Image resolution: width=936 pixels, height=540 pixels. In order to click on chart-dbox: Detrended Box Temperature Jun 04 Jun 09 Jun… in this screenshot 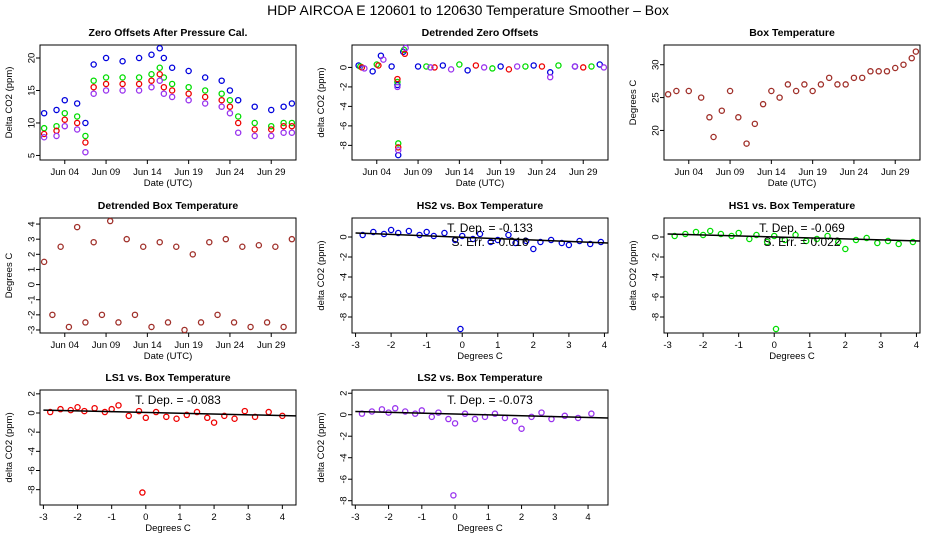, I will do `click(150, 281)`.